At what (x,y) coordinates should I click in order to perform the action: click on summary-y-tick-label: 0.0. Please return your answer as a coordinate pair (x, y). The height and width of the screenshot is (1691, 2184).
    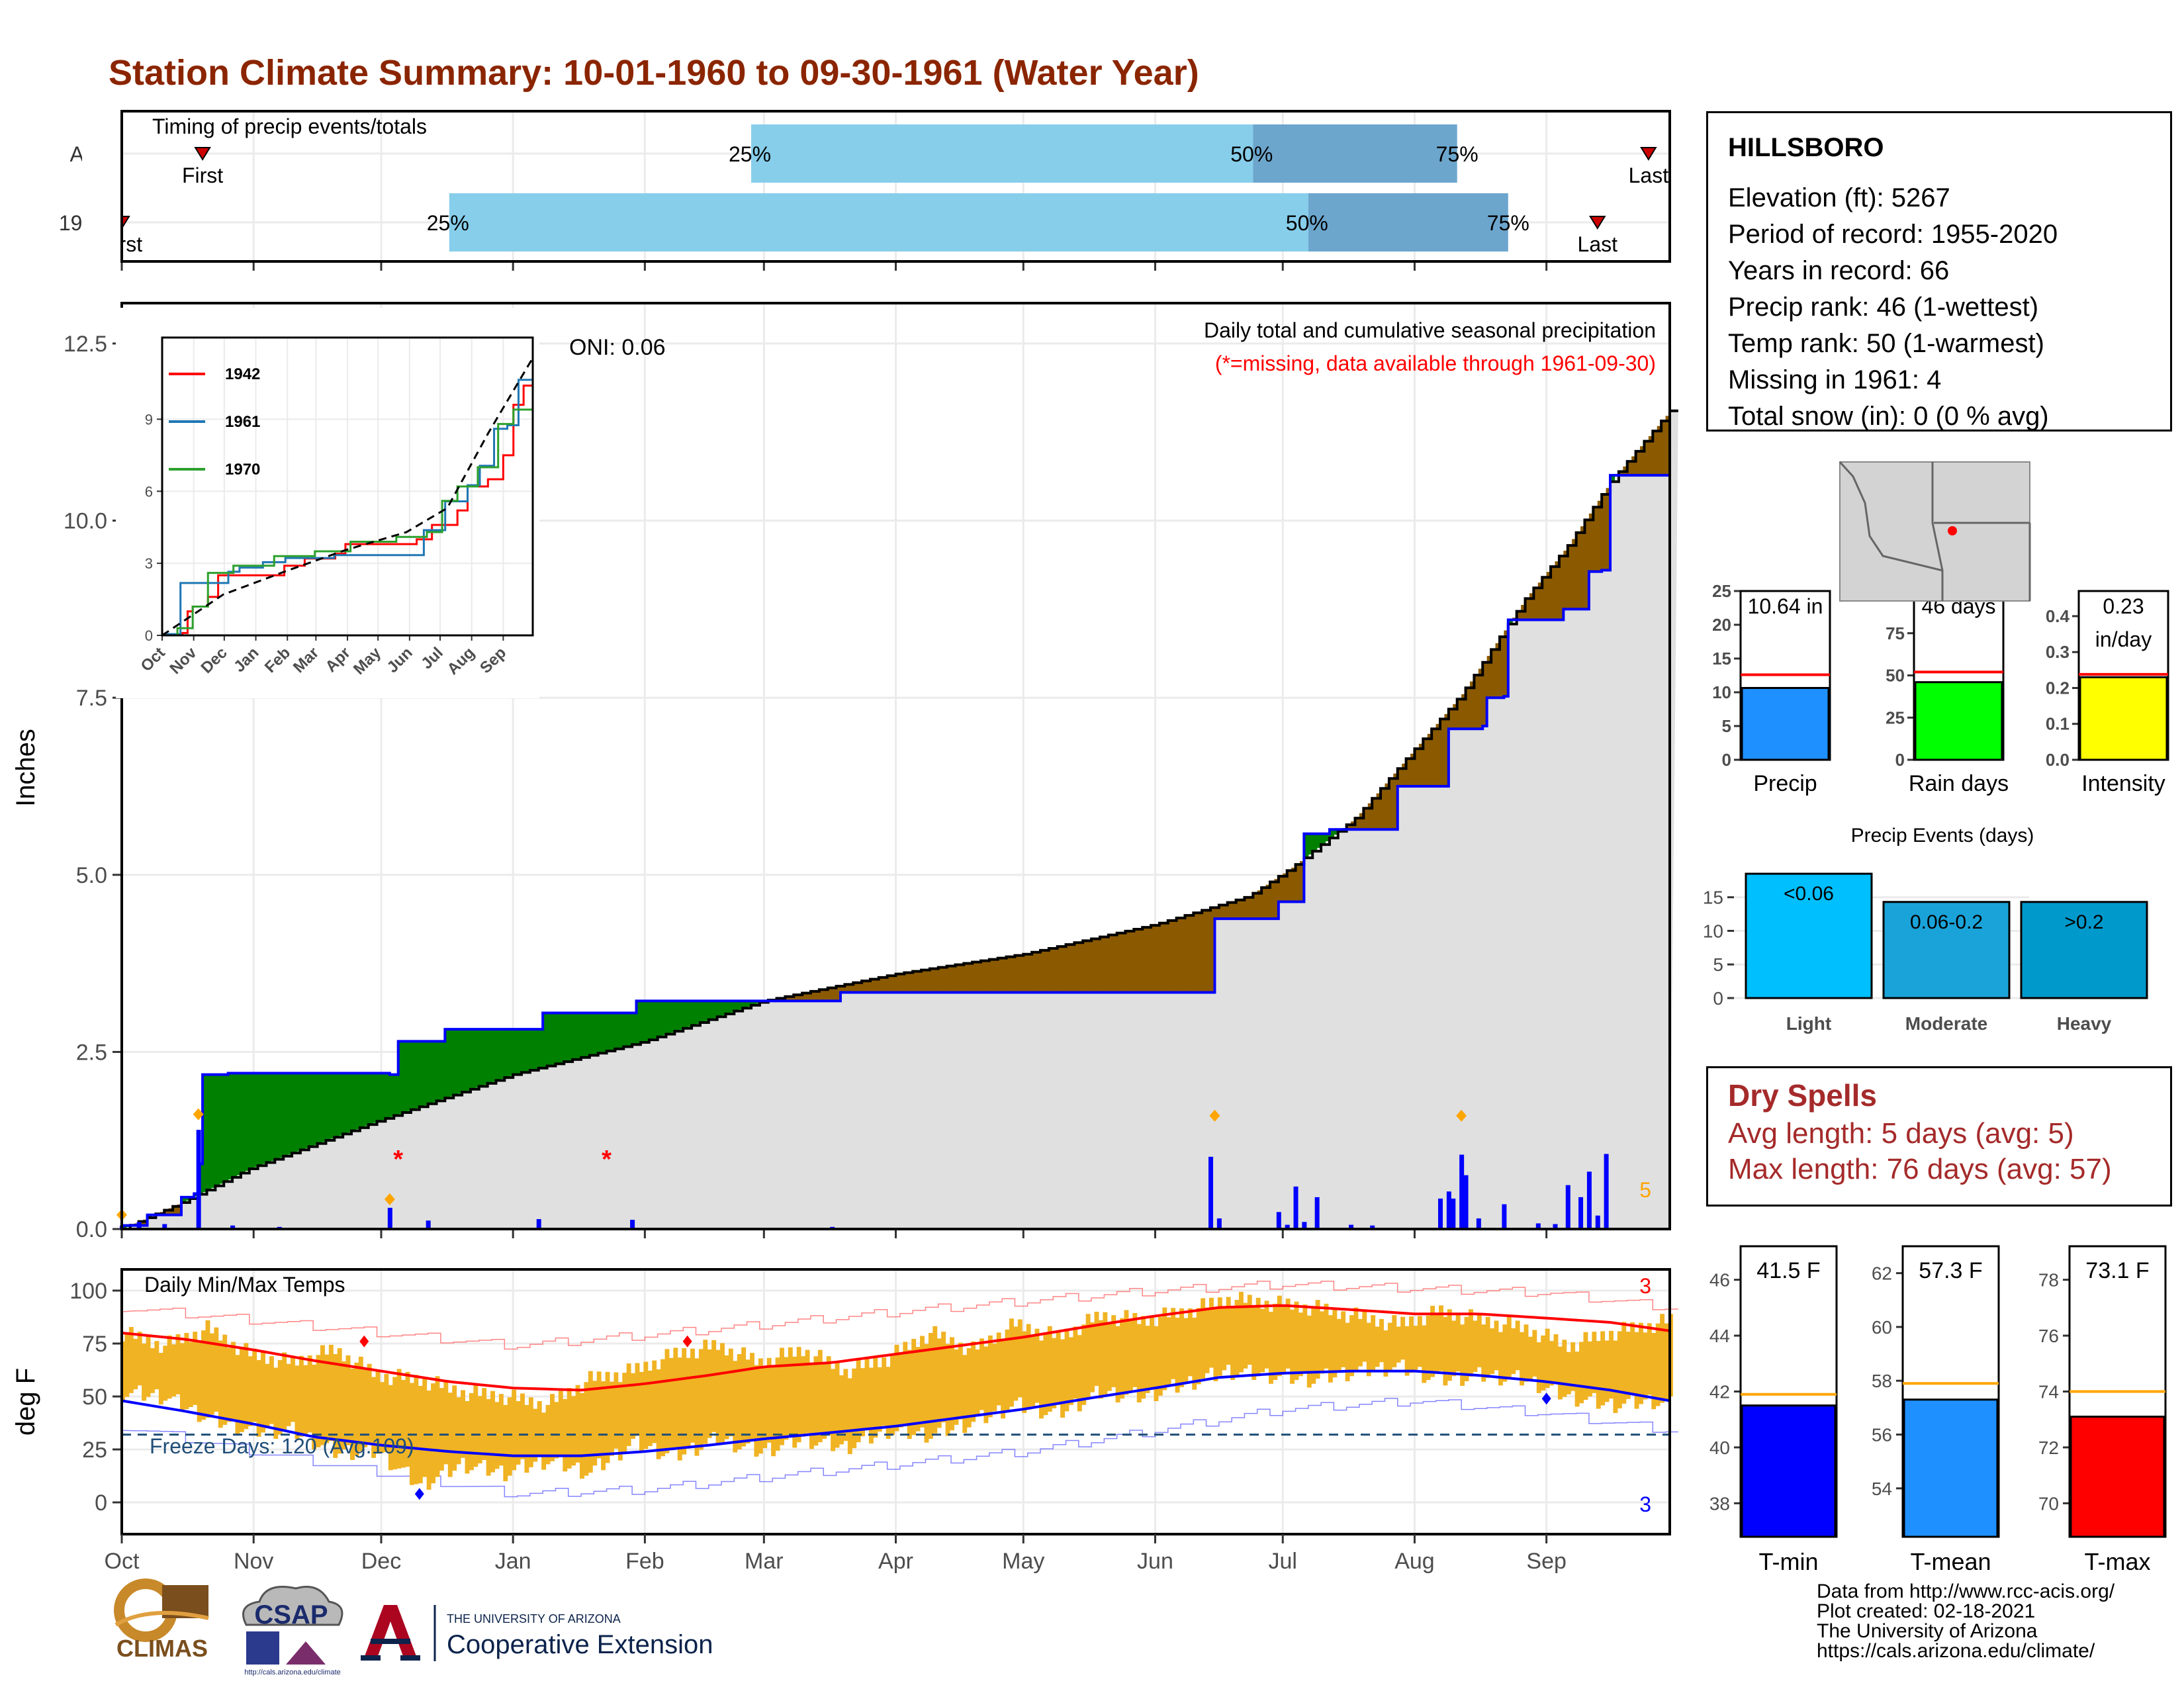
    Looking at the image, I should click on (2058, 760).